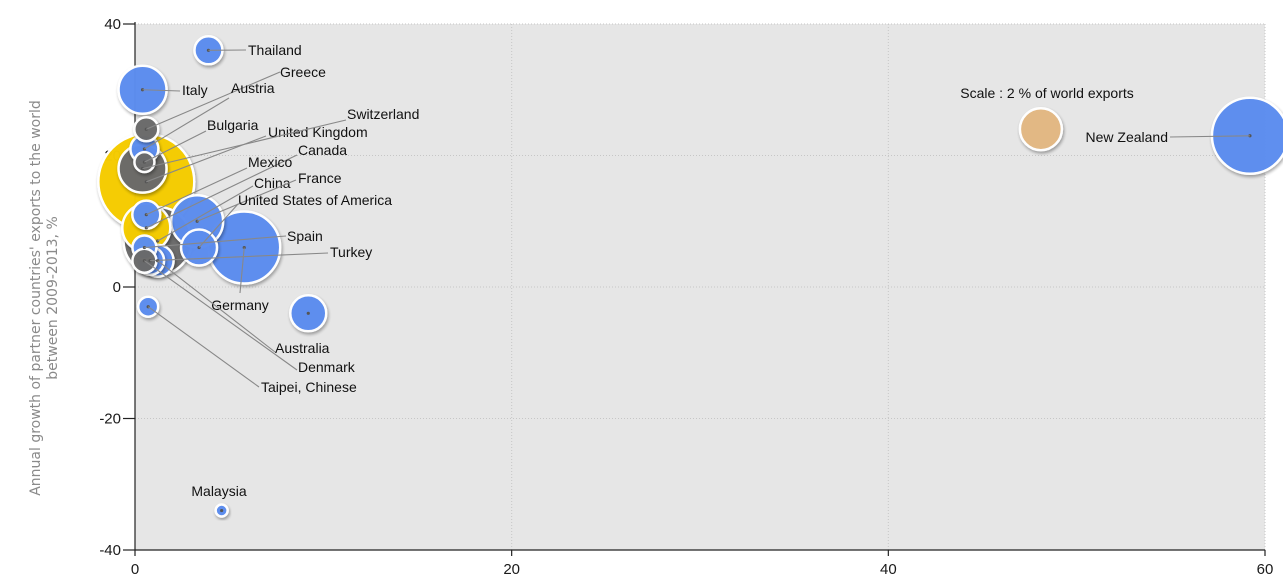  I want to click on label-france: France, so click(320, 178).